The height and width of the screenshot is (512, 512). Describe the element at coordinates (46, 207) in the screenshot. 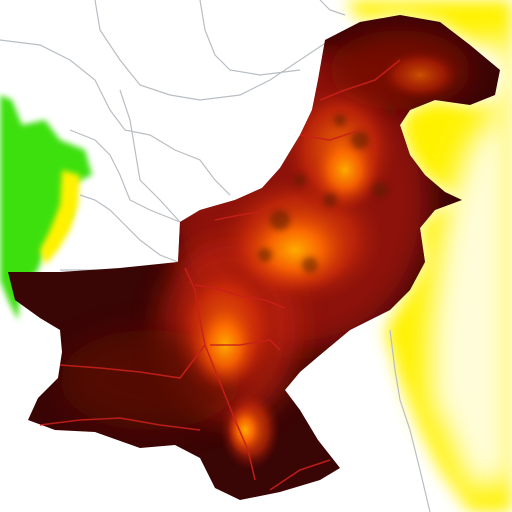

I see `neighbor-west` at that location.